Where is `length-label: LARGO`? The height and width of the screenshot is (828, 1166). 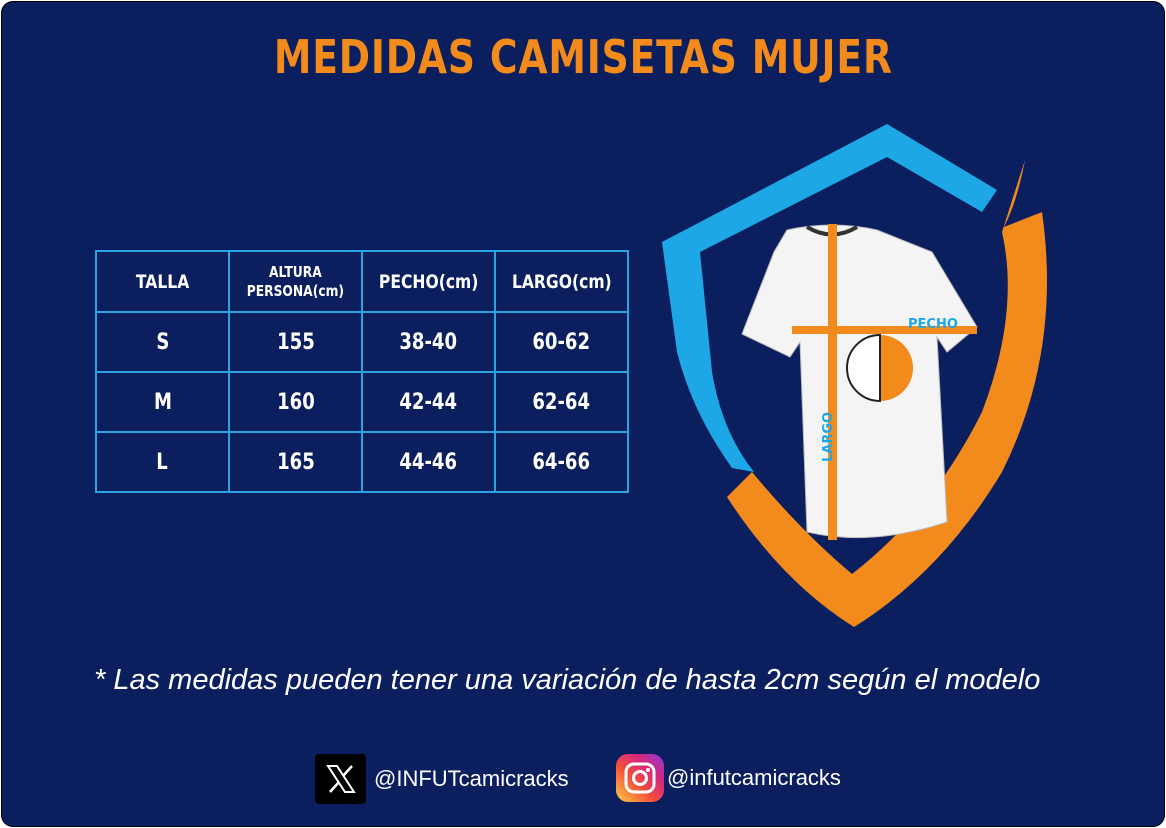
length-label: LARGO is located at coordinates (828, 437).